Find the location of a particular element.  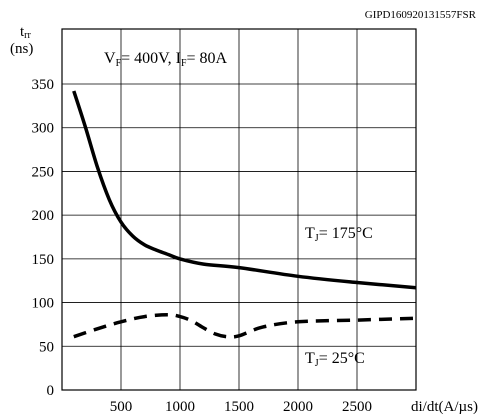

x-tick-label: 1000 is located at coordinates (180, 407).